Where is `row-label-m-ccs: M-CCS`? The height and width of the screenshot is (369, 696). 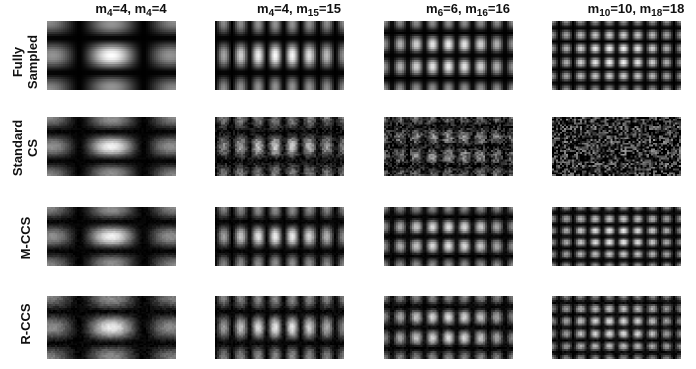
row-label-m-ccs: M-CCS is located at coordinates (25, 238).